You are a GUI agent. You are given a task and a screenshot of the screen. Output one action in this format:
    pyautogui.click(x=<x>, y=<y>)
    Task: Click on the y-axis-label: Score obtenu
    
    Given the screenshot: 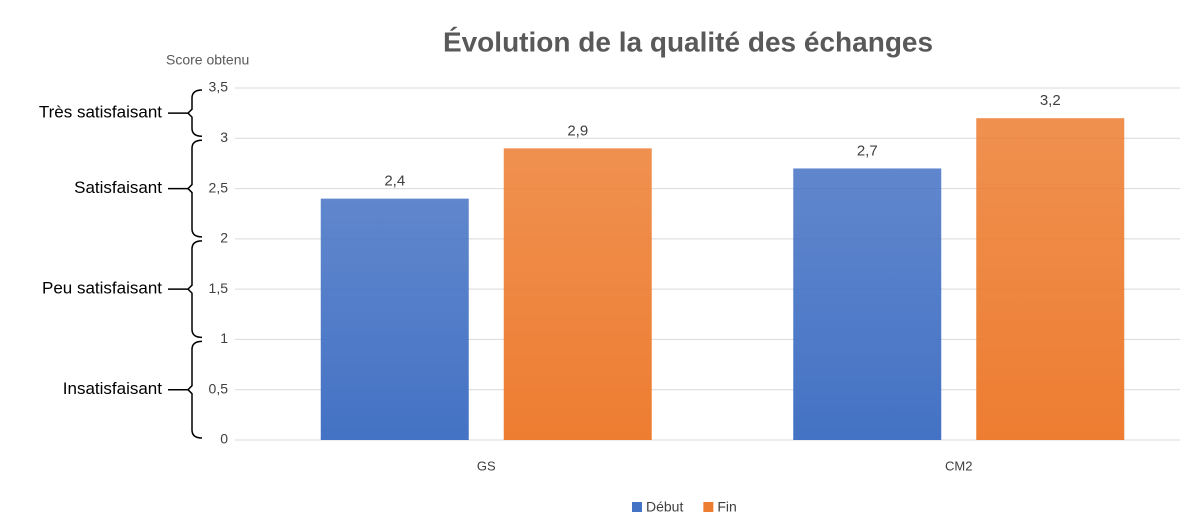 What is the action you would take?
    pyautogui.click(x=207, y=60)
    